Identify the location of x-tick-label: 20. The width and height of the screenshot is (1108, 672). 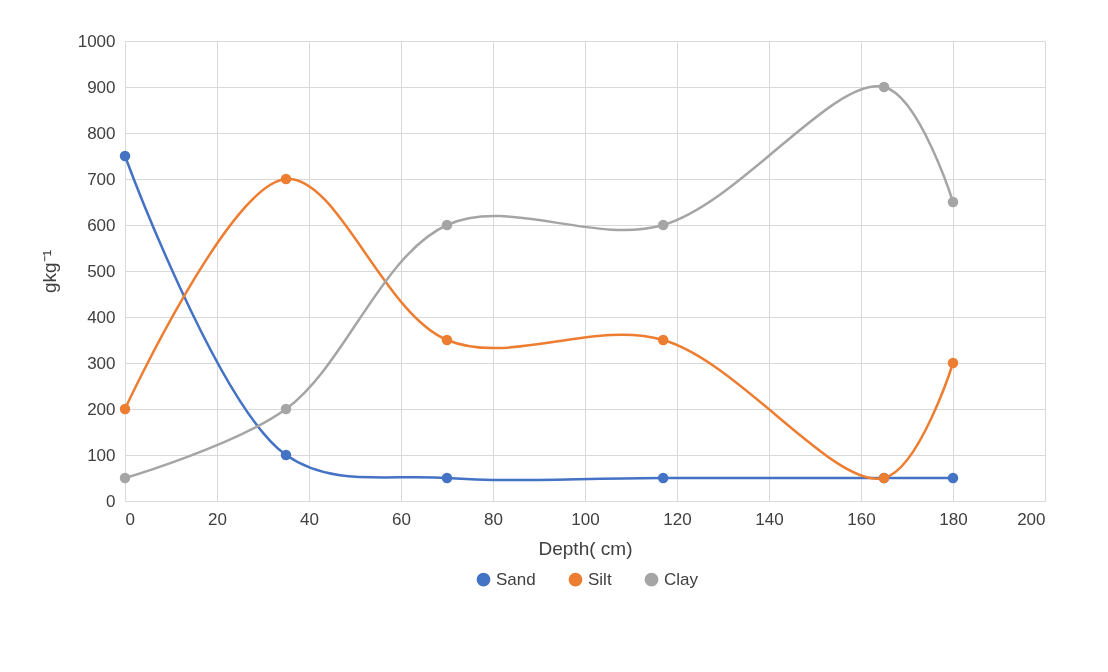
(217, 519).